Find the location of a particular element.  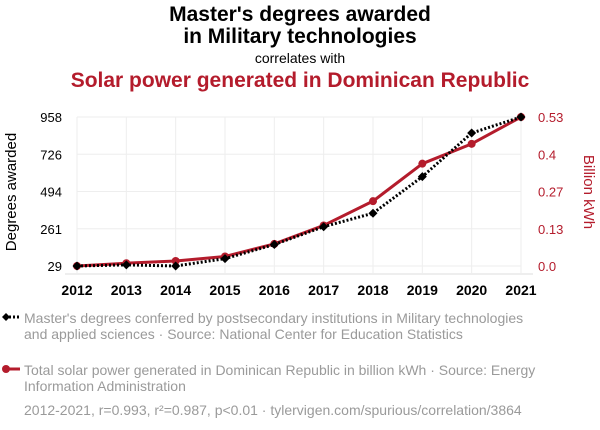

y-tick-label-right: 0.13 is located at coordinates (550, 229).